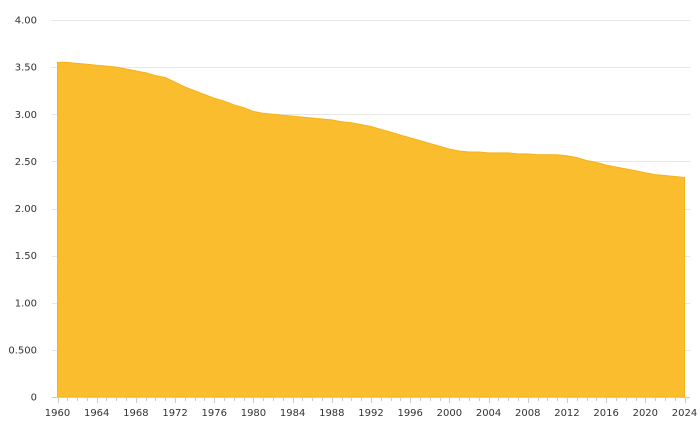  Describe the element at coordinates (26, 162) in the screenshot. I see `y-tick-label-5: 2.50` at that location.